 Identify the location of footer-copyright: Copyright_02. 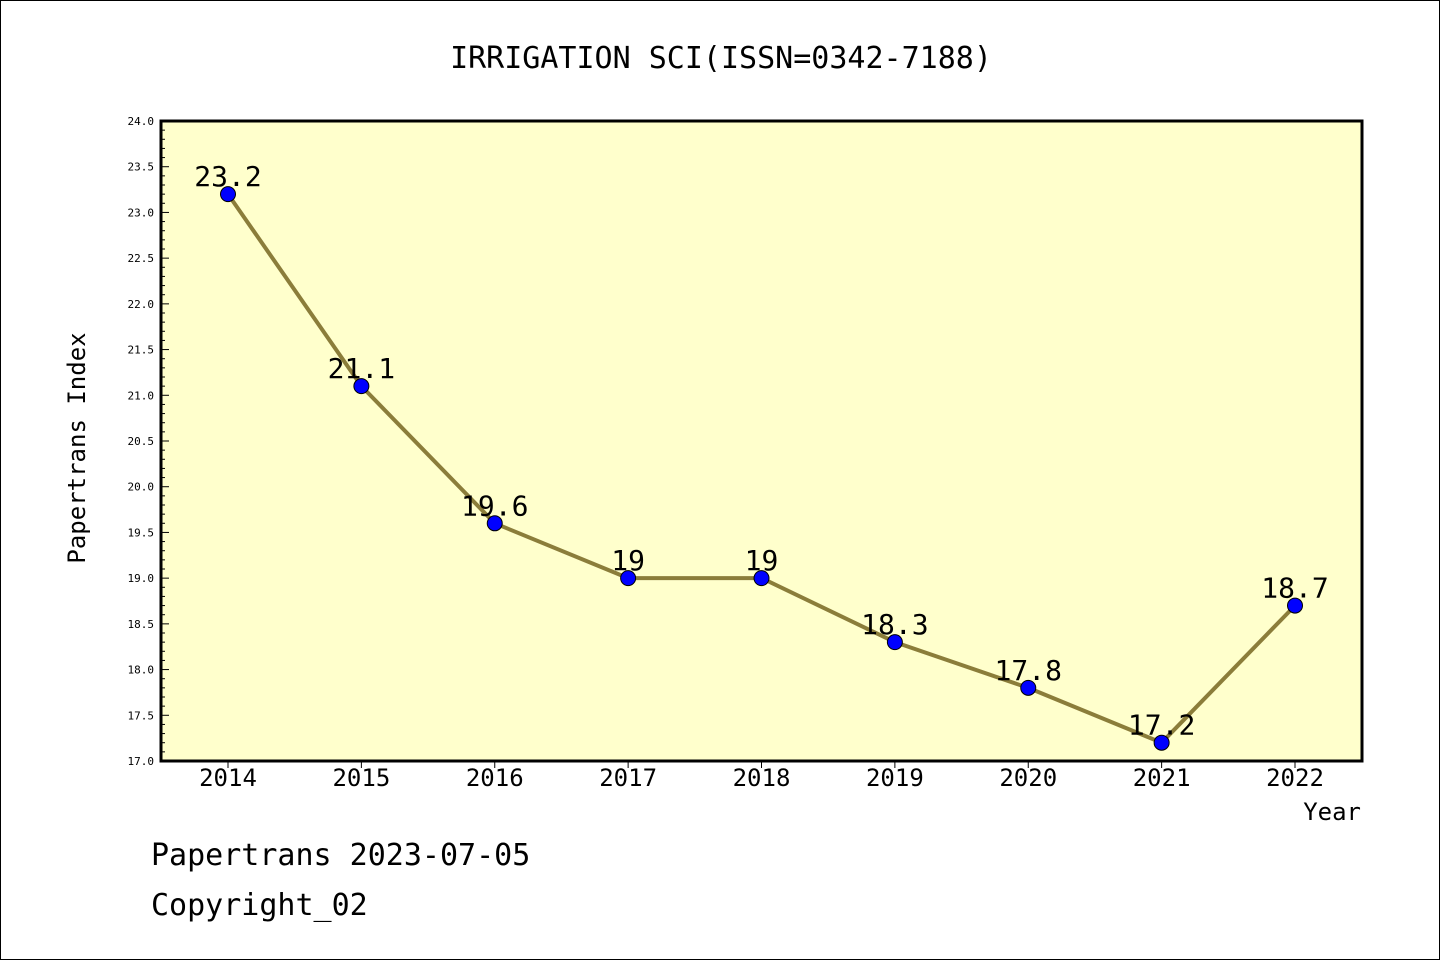
(259, 905).